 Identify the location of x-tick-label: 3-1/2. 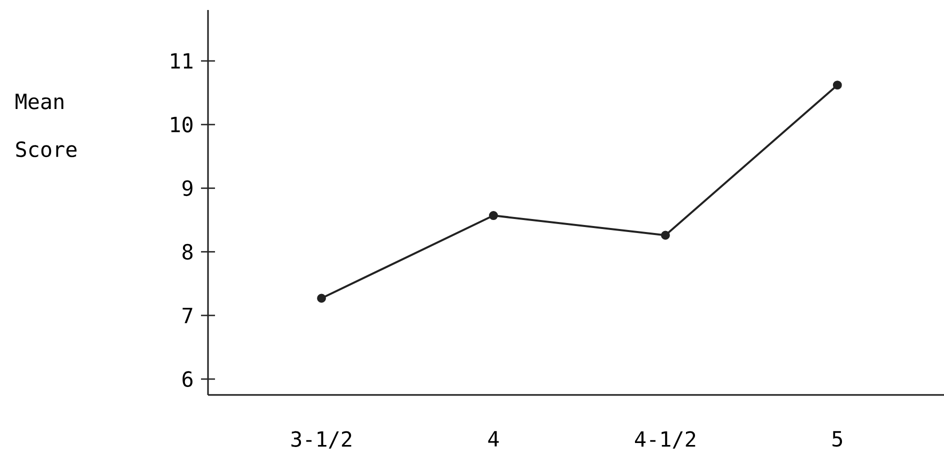
(321, 440).